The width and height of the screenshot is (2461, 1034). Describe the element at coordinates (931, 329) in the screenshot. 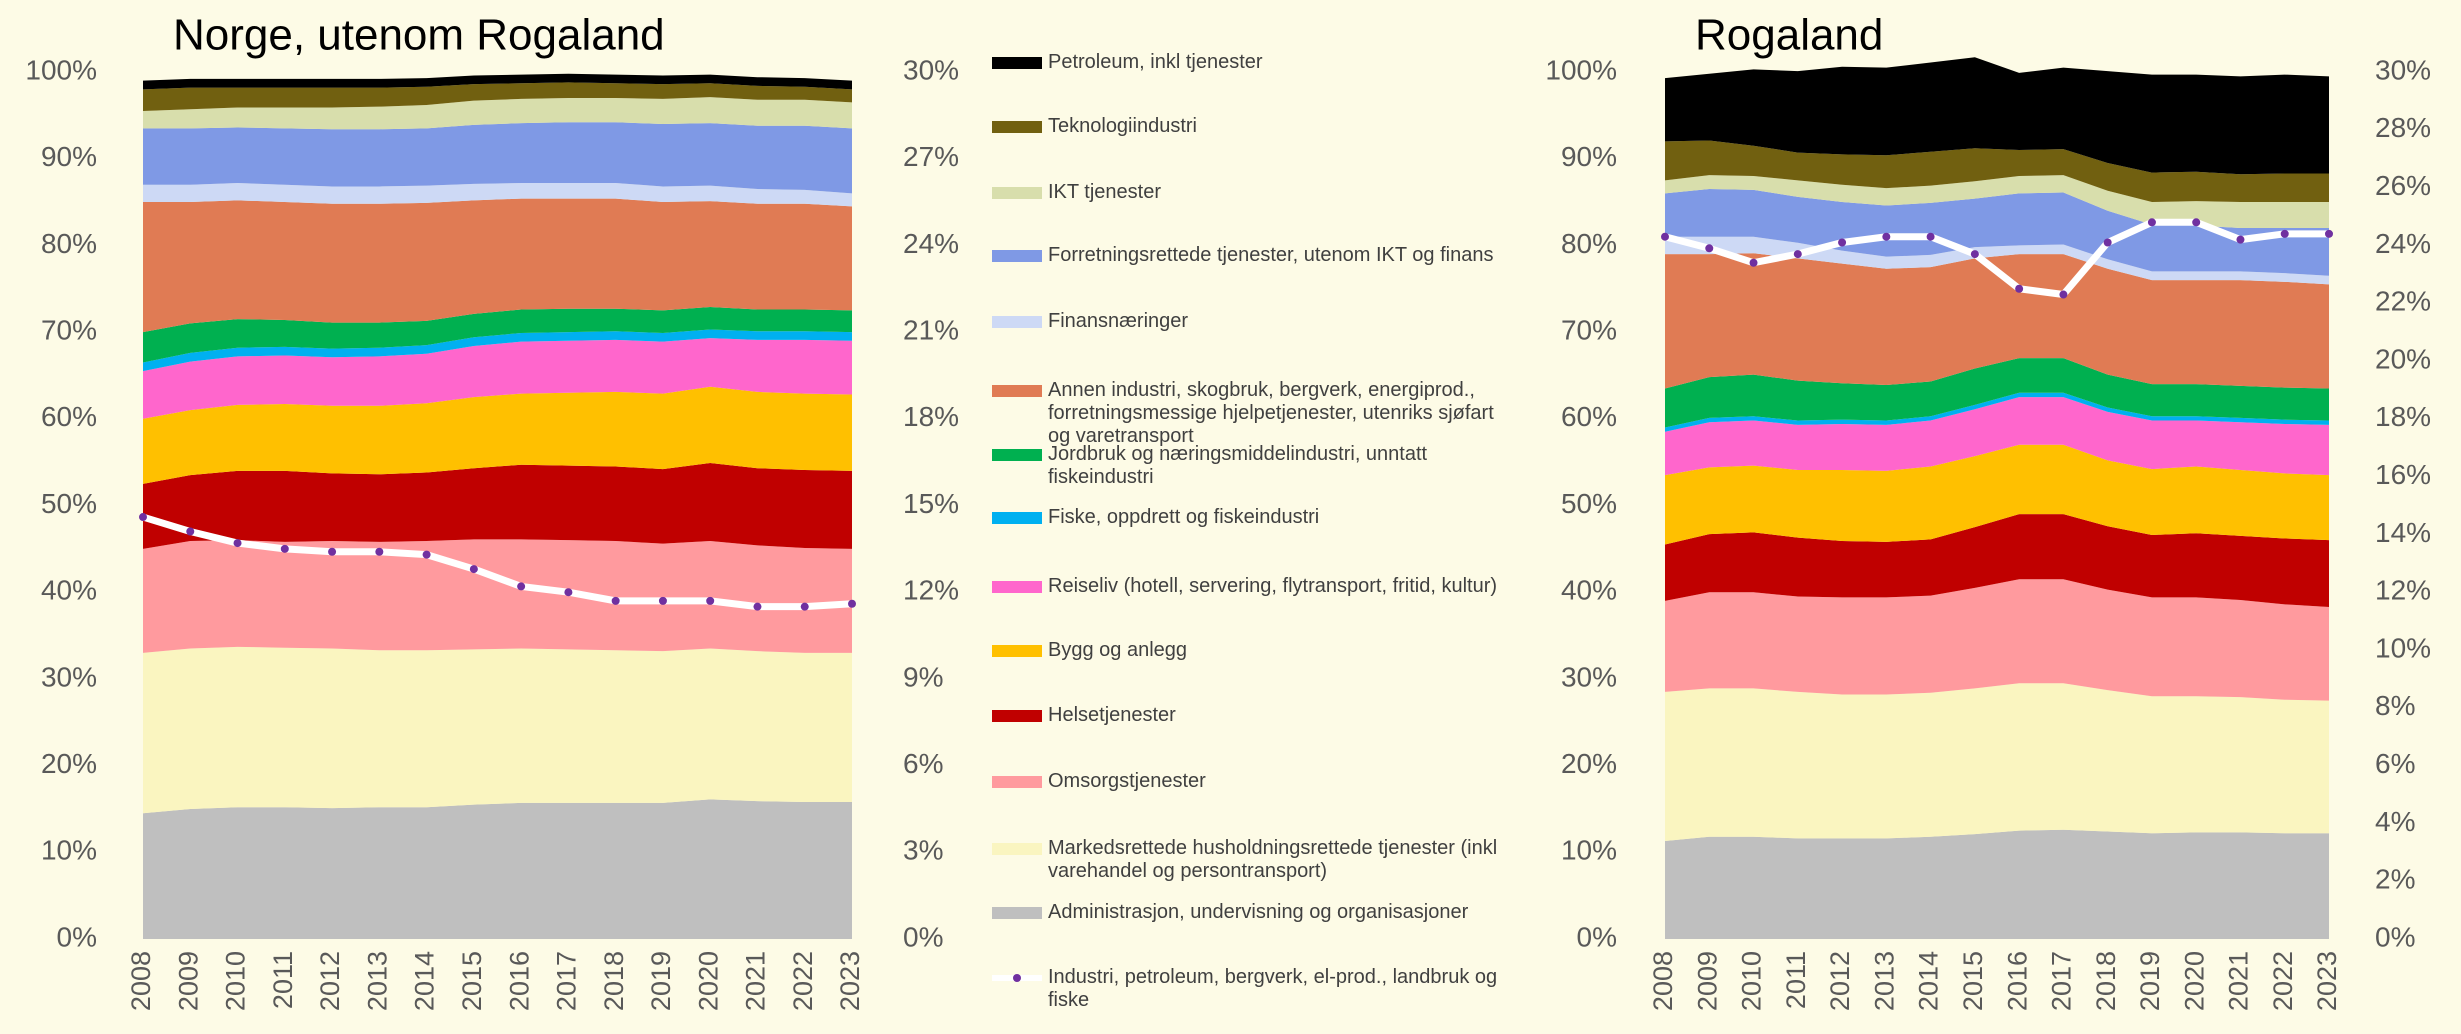

I see `y2-tick-label: 21%` at that location.